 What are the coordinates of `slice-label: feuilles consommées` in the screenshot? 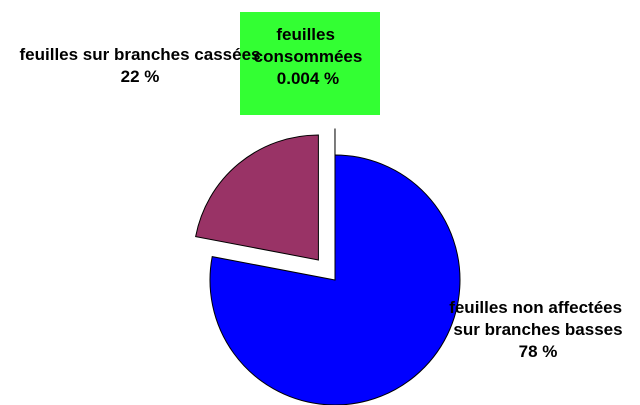 It's located at (308, 45).